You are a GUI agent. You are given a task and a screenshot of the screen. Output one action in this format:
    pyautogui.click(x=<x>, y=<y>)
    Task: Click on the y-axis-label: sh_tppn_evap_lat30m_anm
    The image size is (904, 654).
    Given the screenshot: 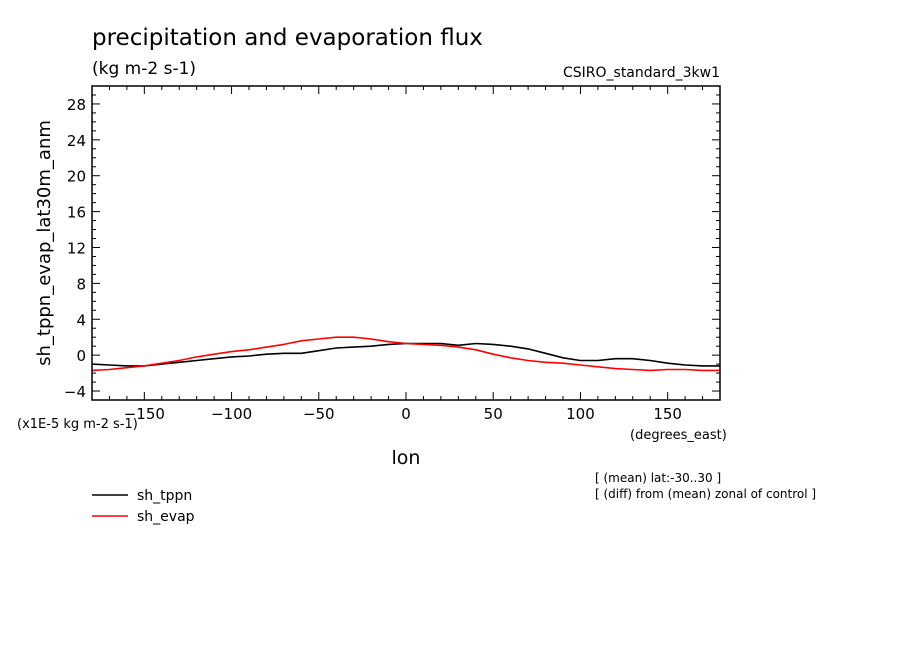 What is the action you would take?
    pyautogui.click(x=44, y=243)
    